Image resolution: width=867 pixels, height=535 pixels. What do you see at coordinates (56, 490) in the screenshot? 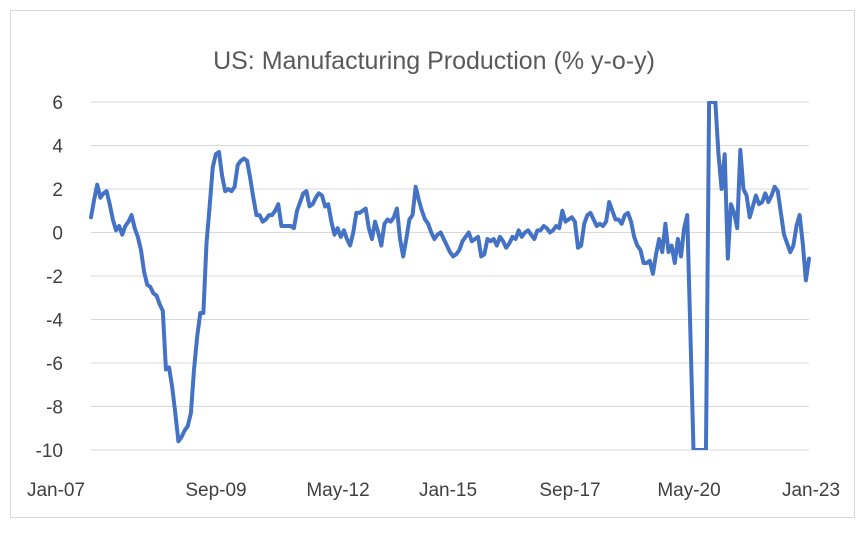
I see `x-tick-label: Jan-07` at bounding box center [56, 490].